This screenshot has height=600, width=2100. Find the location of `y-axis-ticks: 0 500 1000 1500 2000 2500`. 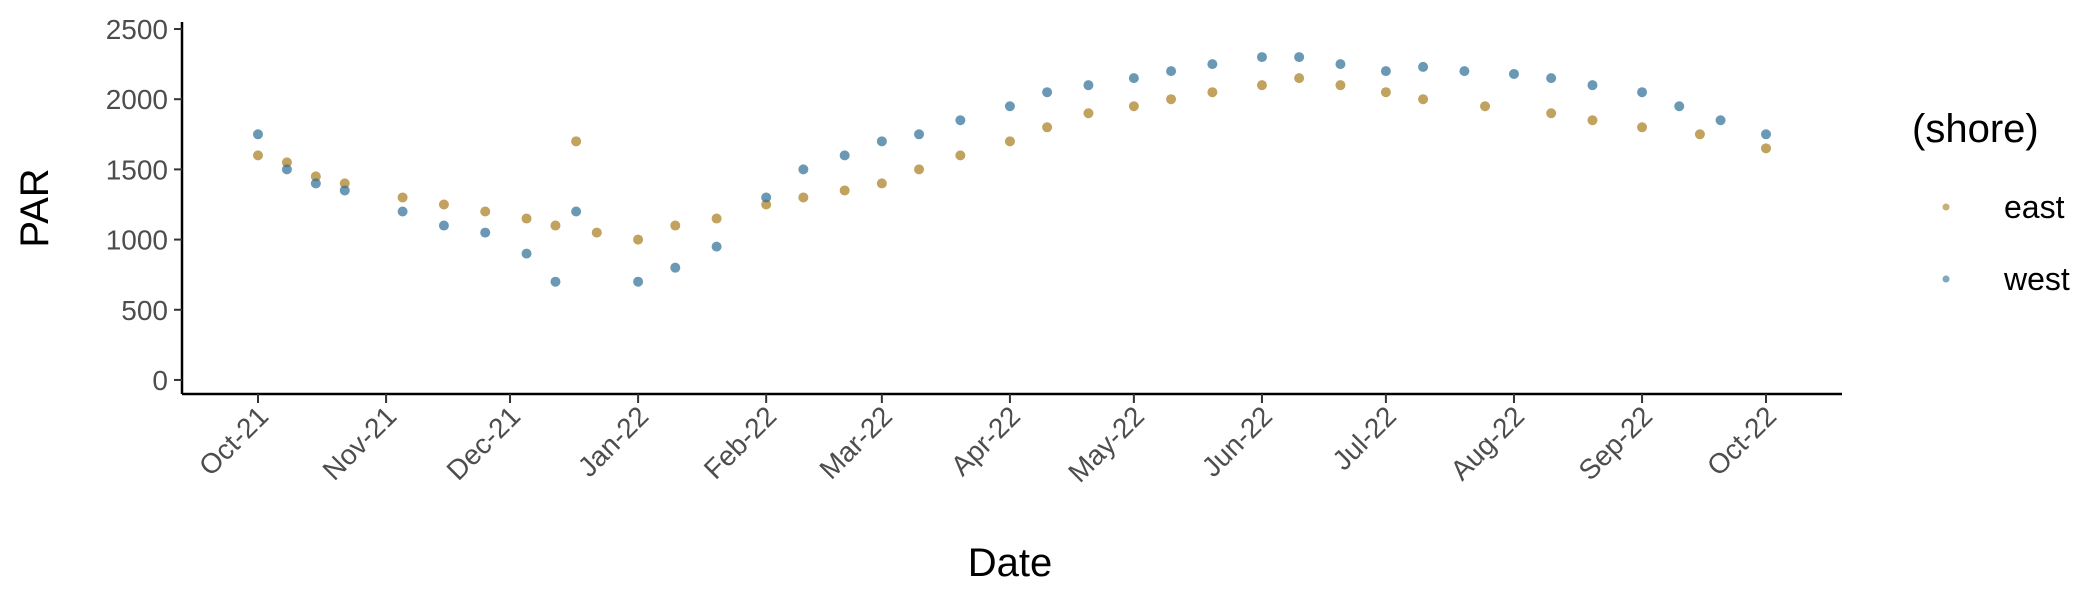

y-axis-ticks: 0 500 1000 1500 2000 2500 is located at coordinates (144, 205).